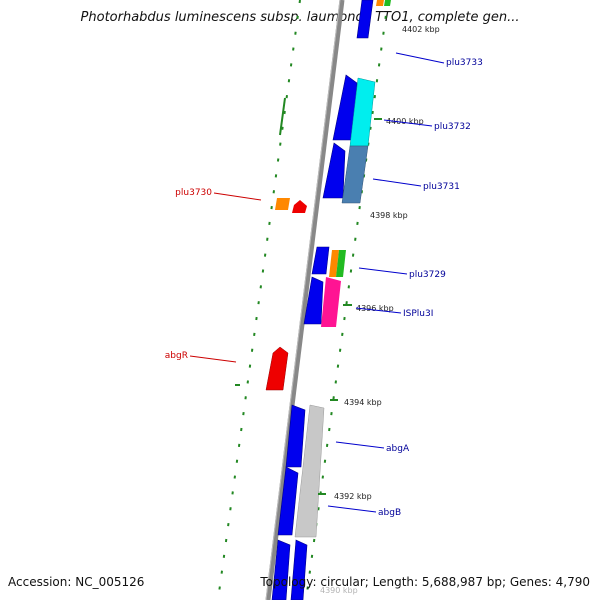 The image size is (600, 600). I want to click on svg-text: 4400 kbp, so click(405, 121).